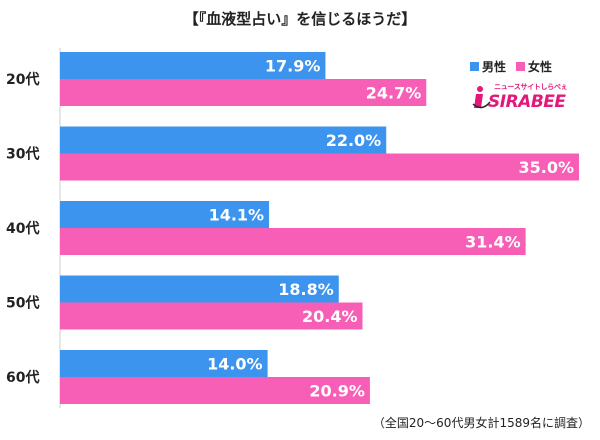 The height and width of the screenshot is (440, 600). What do you see at coordinates (394, 93) in the screenshot?
I see `data-label-female: 24.7%` at bounding box center [394, 93].